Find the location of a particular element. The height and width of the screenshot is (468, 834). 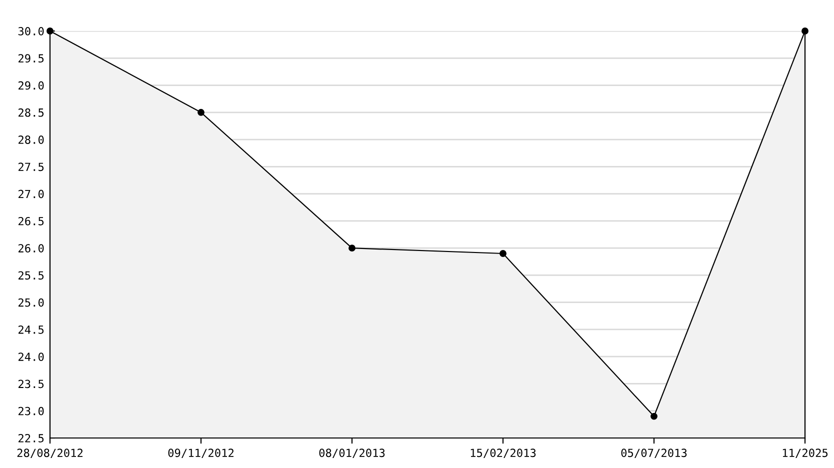

y-tick-label: 25.5 is located at coordinates (31, 275).